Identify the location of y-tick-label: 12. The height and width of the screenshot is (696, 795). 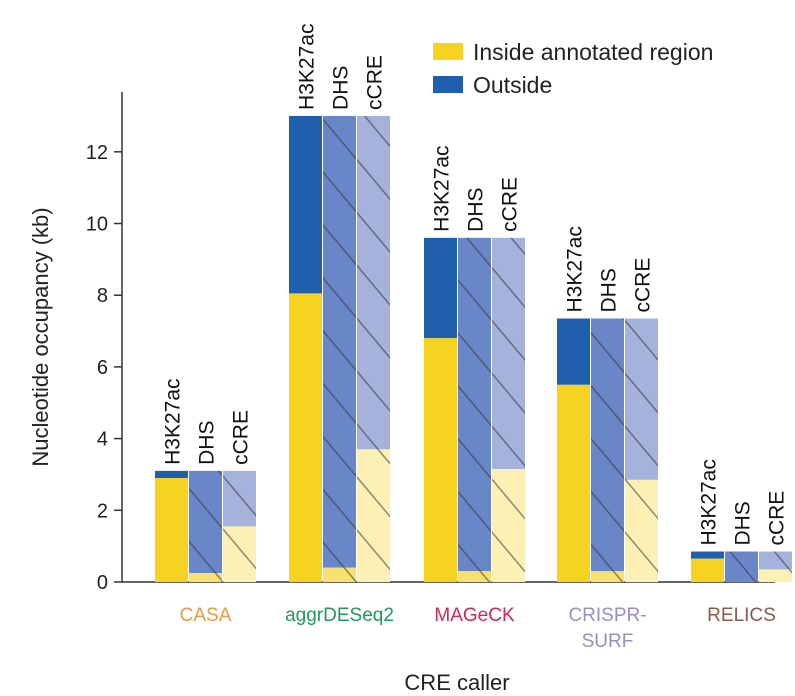
(97, 153).